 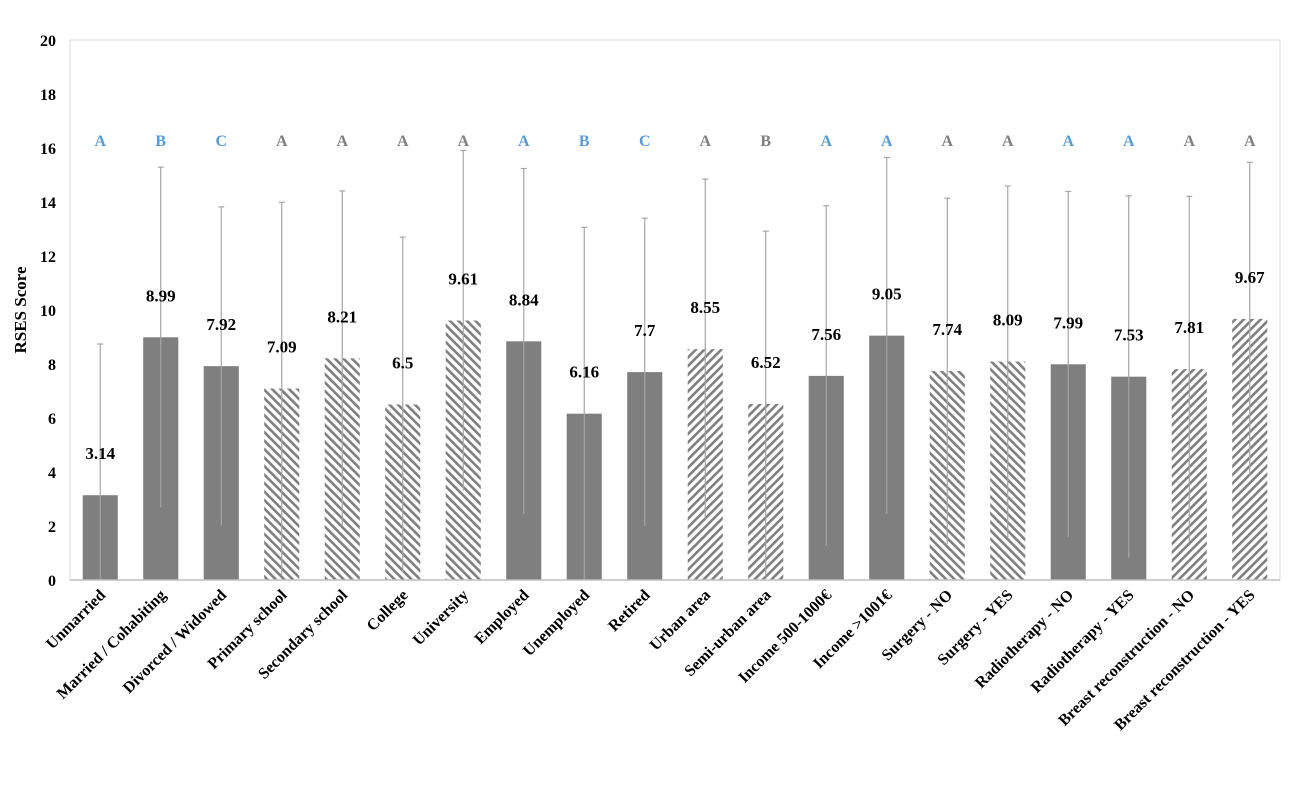 What do you see at coordinates (441, 618) in the screenshot?
I see `x-tick-label: University` at bounding box center [441, 618].